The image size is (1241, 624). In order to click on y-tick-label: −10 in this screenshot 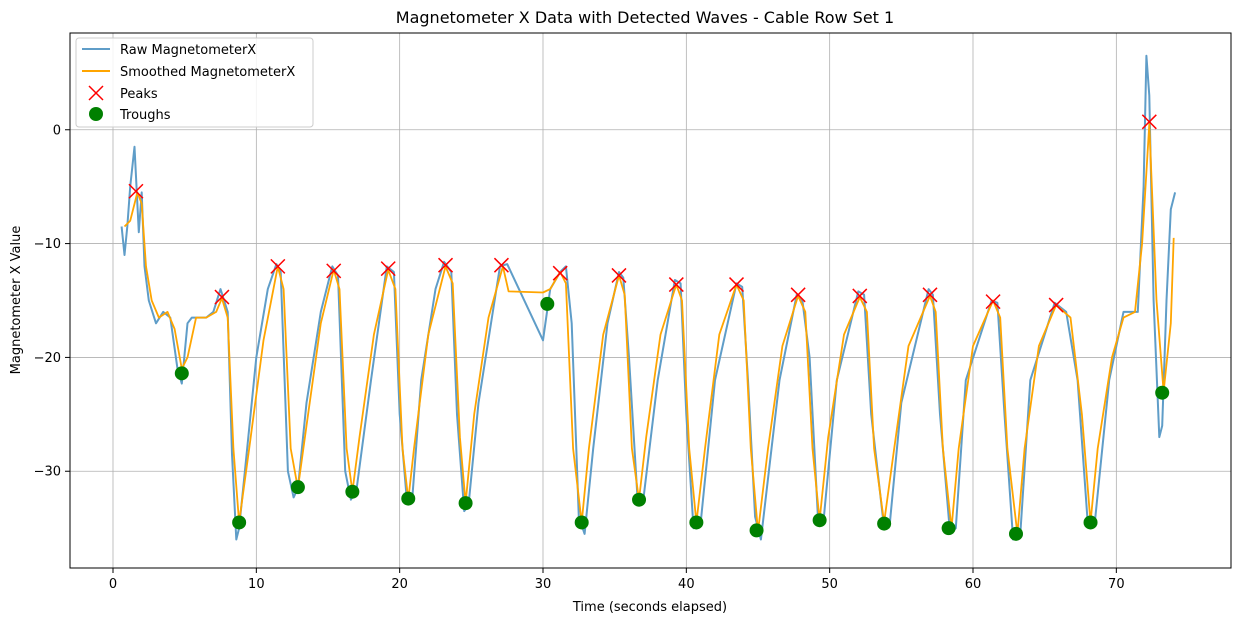, I will do `click(47, 244)`.